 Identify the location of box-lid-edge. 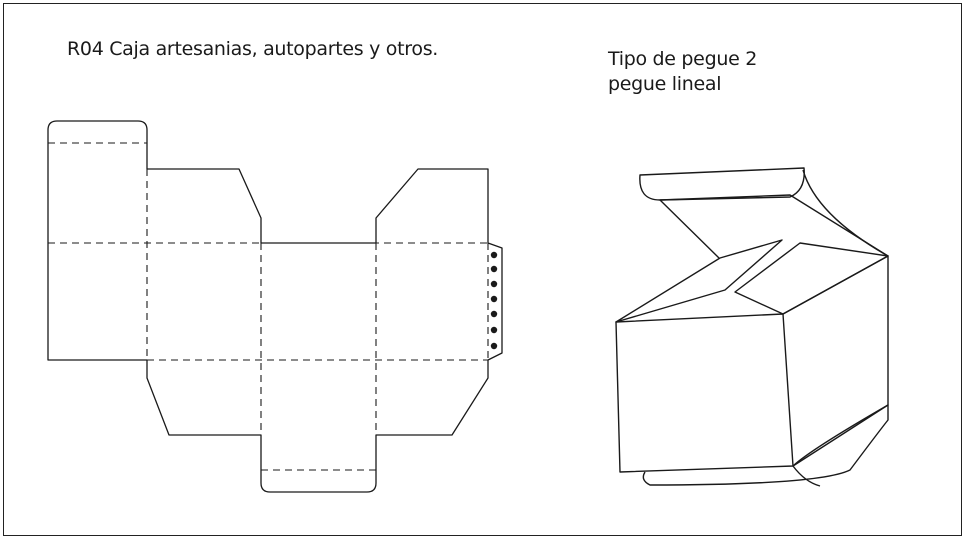
(722, 184).